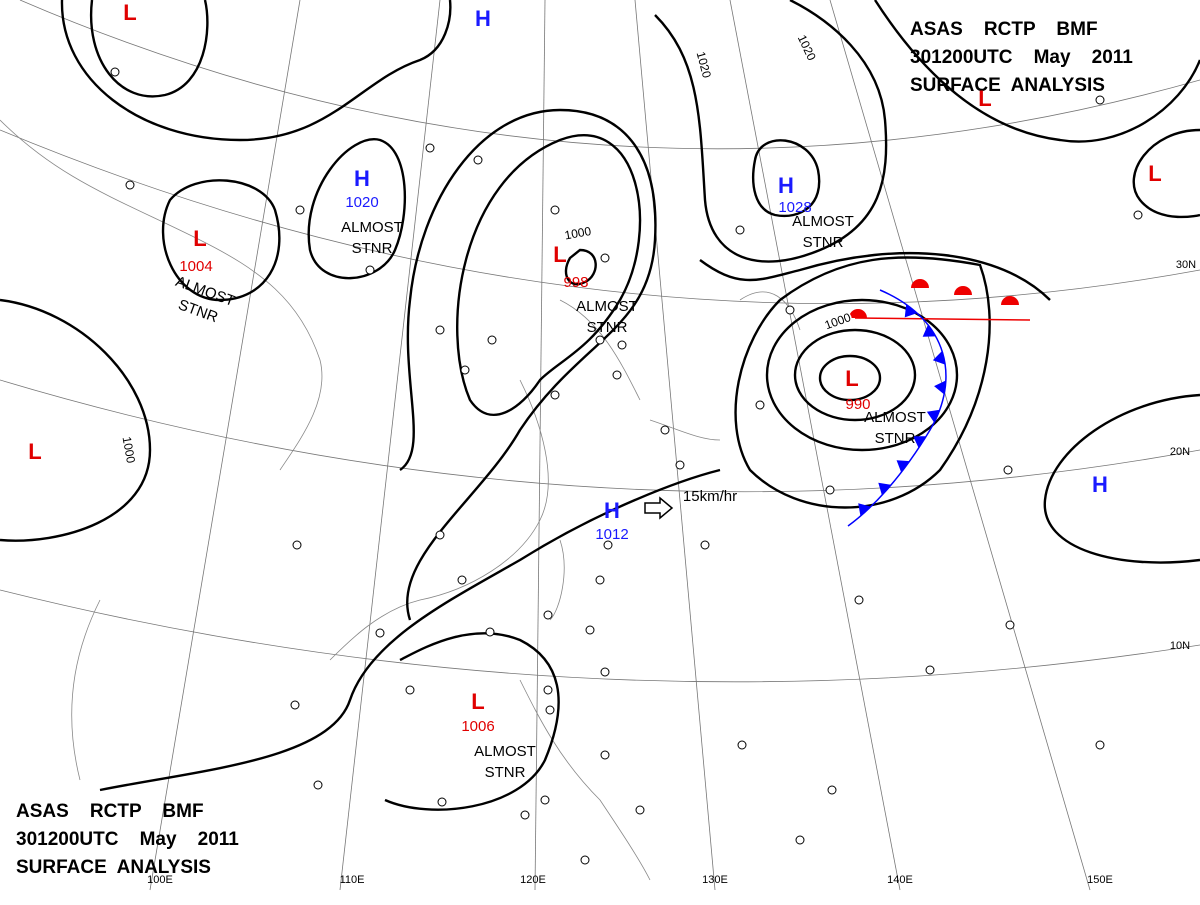  I want to click on fronts, so click(939, 403).